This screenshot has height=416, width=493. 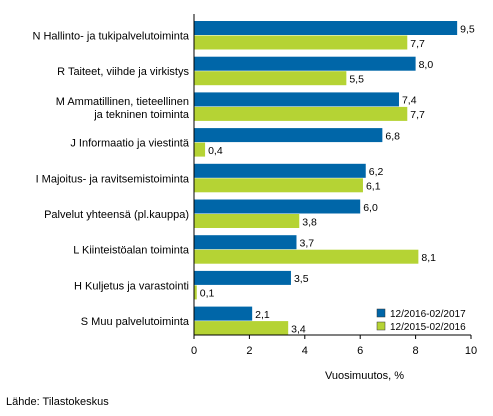 I want to click on category-label: N Hallinto- ja tukipalvelutoiminta, so click(x=110, y=37).